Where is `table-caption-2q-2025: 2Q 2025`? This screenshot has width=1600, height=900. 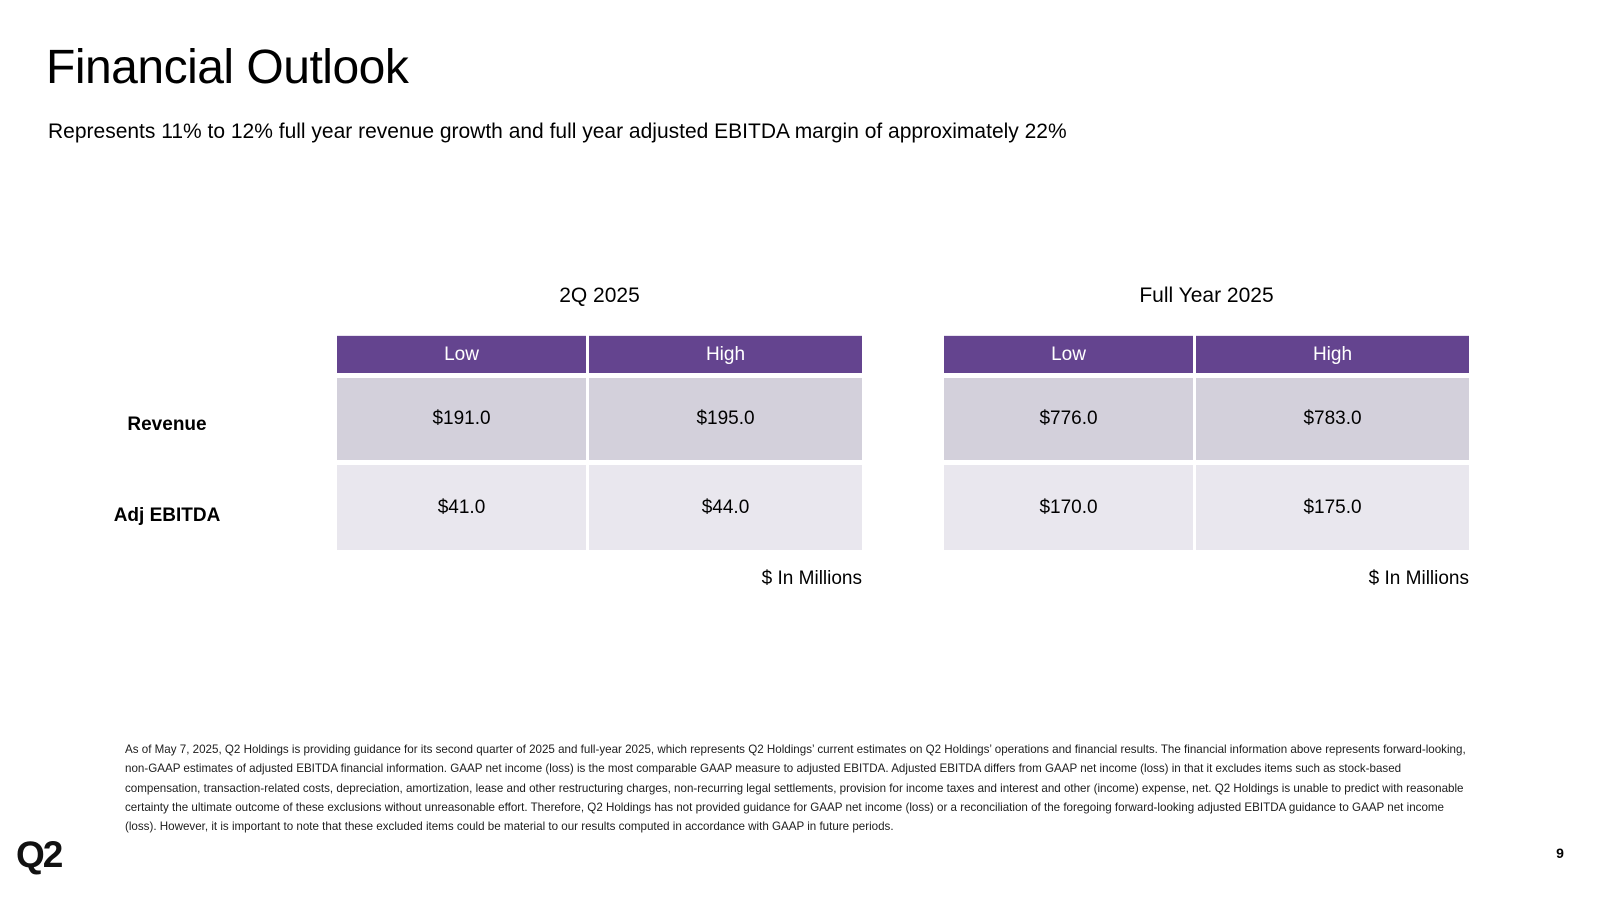 table-caption-2q-2025: 2Q 2025 is located at coordinates (599, 295).